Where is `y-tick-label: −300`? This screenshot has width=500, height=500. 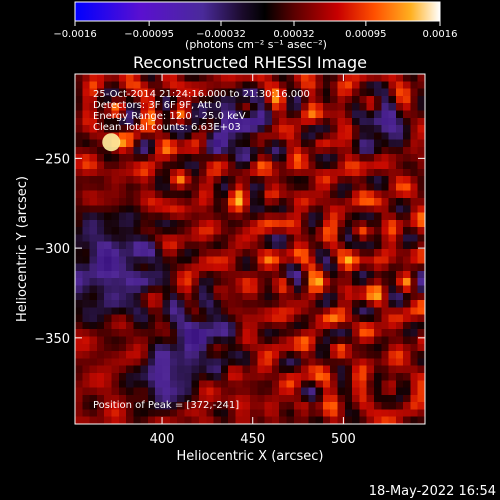 y-tick-label: −300 is located at coordinates (52, 249).